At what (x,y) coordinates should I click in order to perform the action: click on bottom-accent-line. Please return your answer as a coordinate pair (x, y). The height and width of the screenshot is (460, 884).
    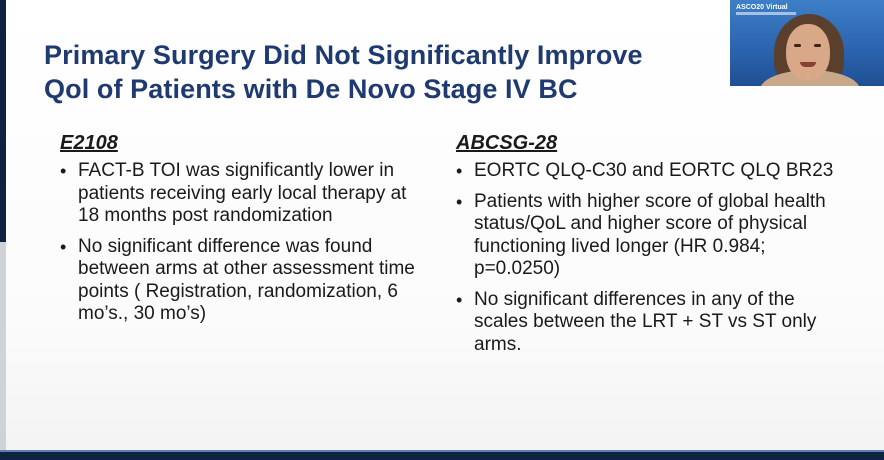
    Looking at the image, I should click on (442, 451).